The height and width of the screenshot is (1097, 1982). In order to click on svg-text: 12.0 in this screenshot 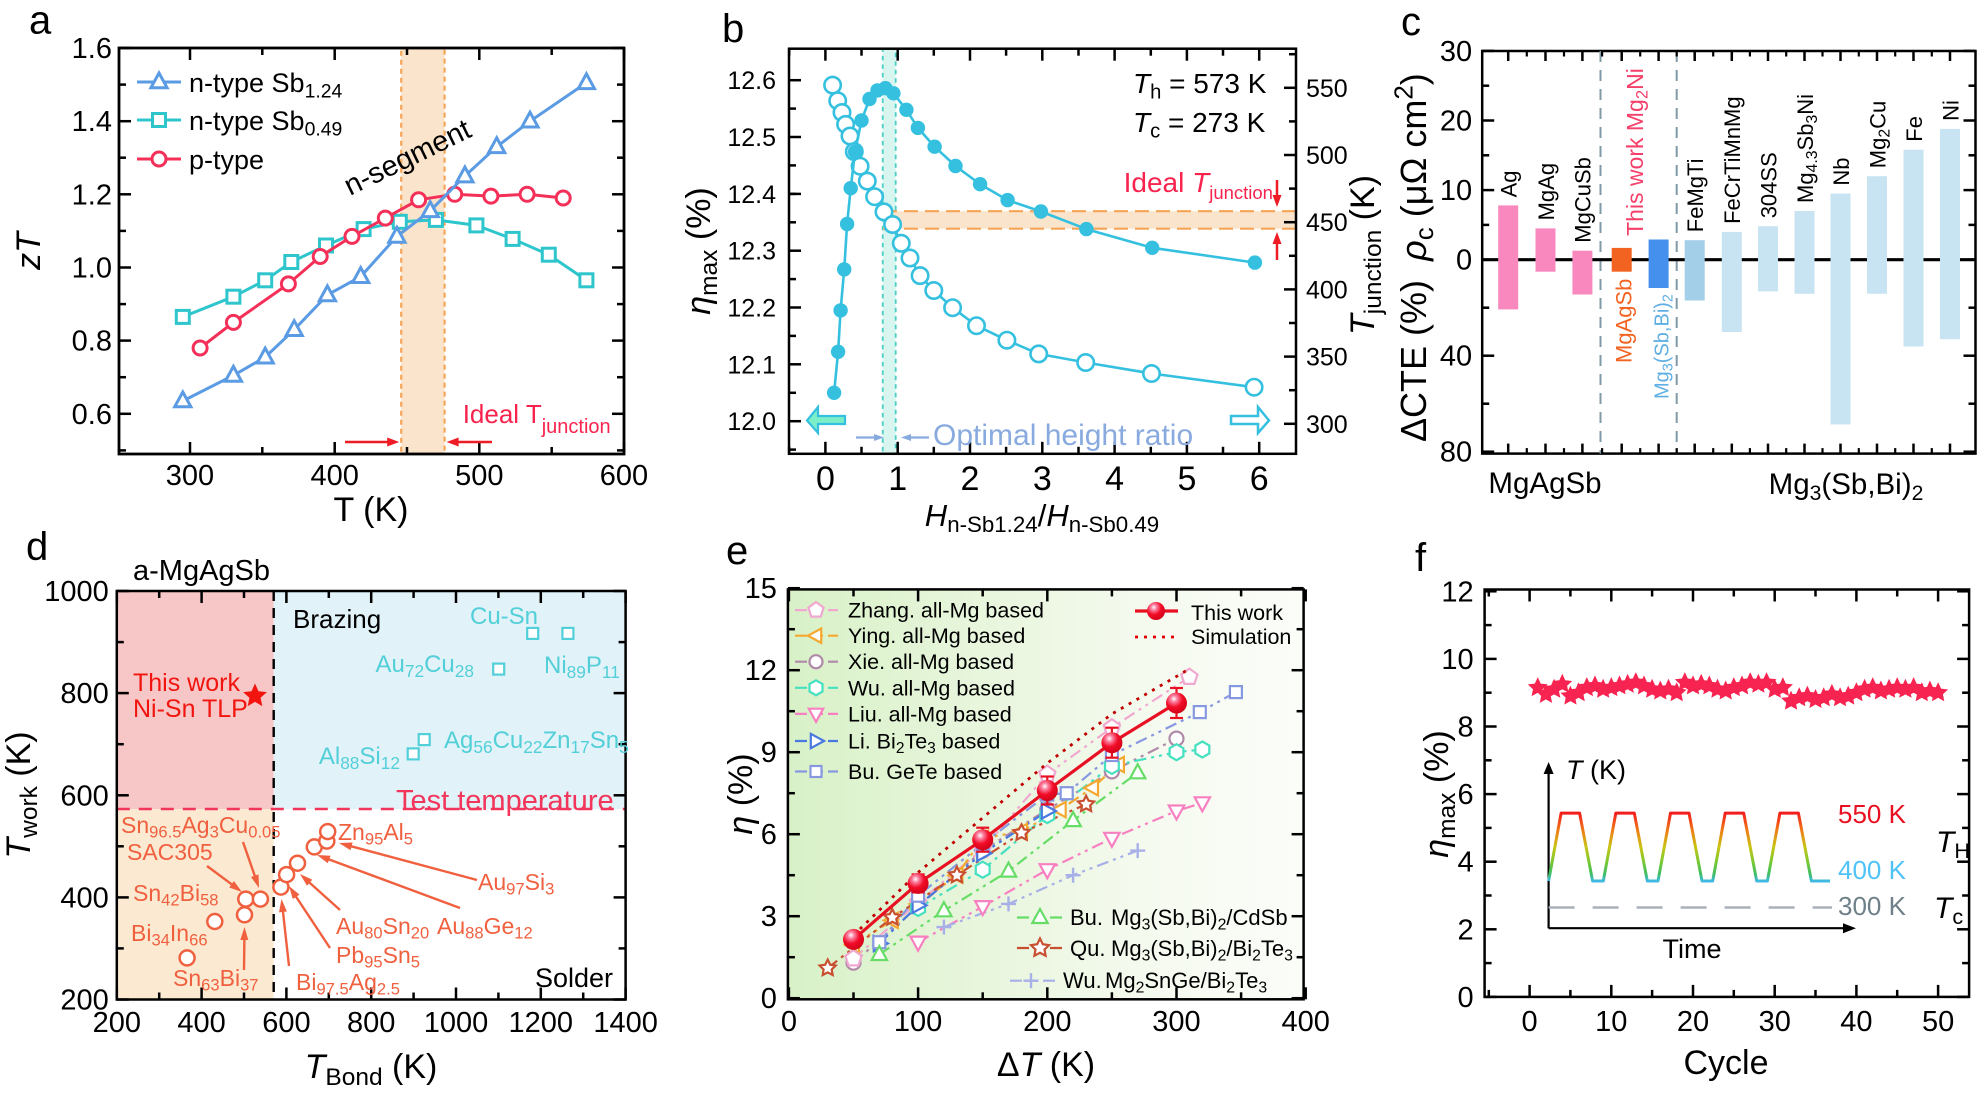, I will do `click(751, 422)`.